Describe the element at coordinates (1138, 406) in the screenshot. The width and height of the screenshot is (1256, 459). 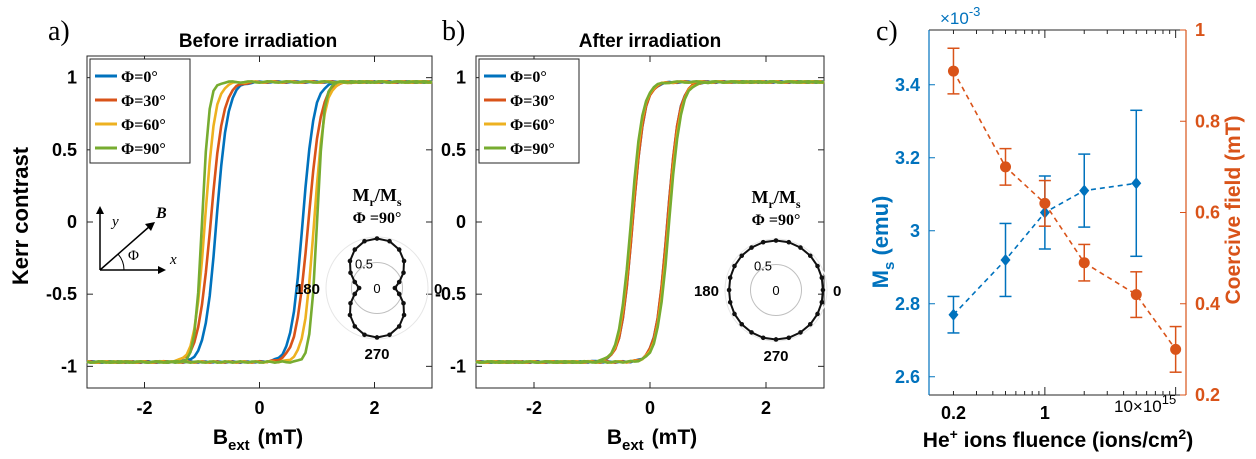
I see `panel-c-x-multiplier-base: 10×10` at that location.